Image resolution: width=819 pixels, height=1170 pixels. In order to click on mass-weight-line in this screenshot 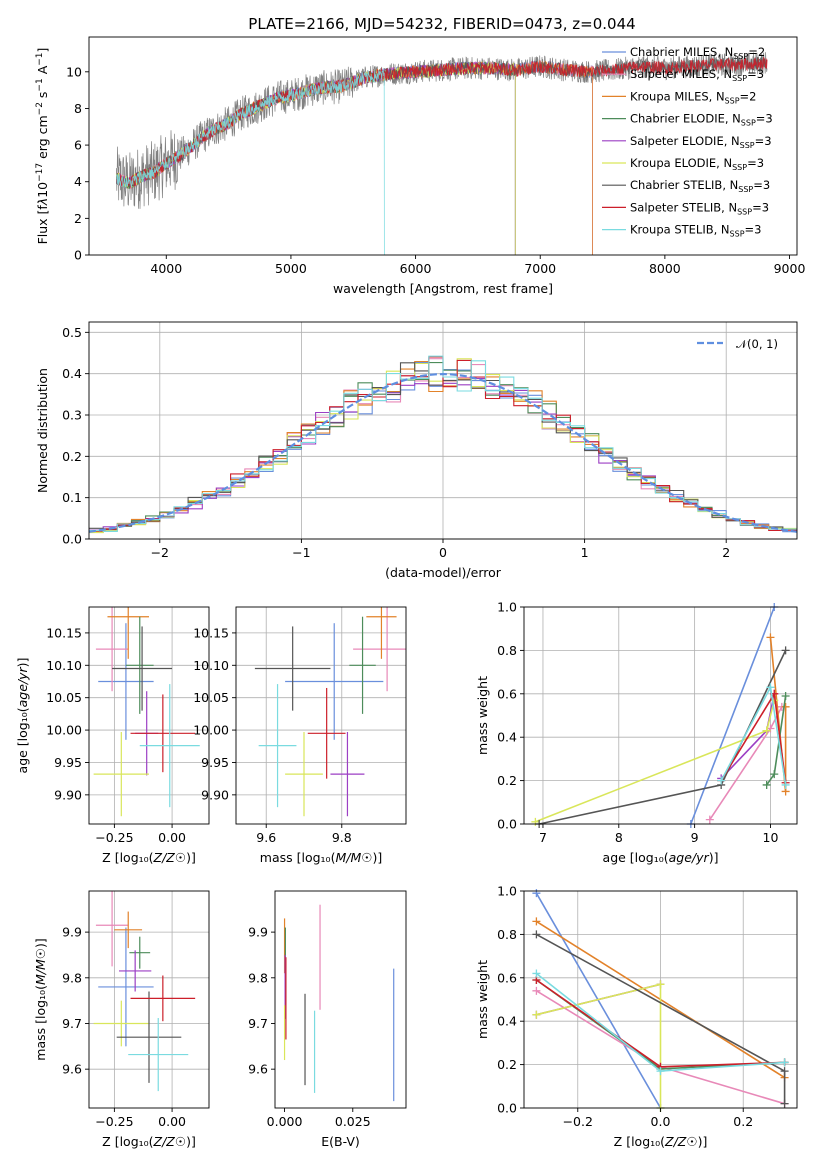, I will do `click(746, 763)`.